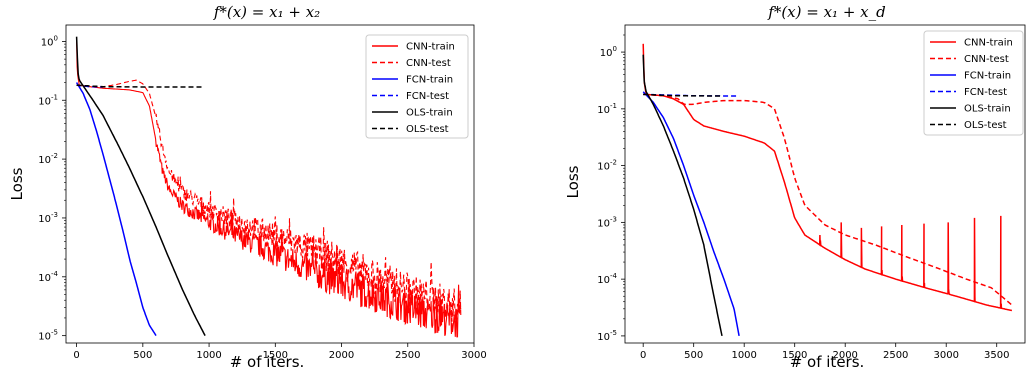 This screenshot has height=373, width=1026. Describe the element at coordinates (266, 12) in the screenshot. I see `chart-title: f*(x) = x₁ + x₂` at that location.